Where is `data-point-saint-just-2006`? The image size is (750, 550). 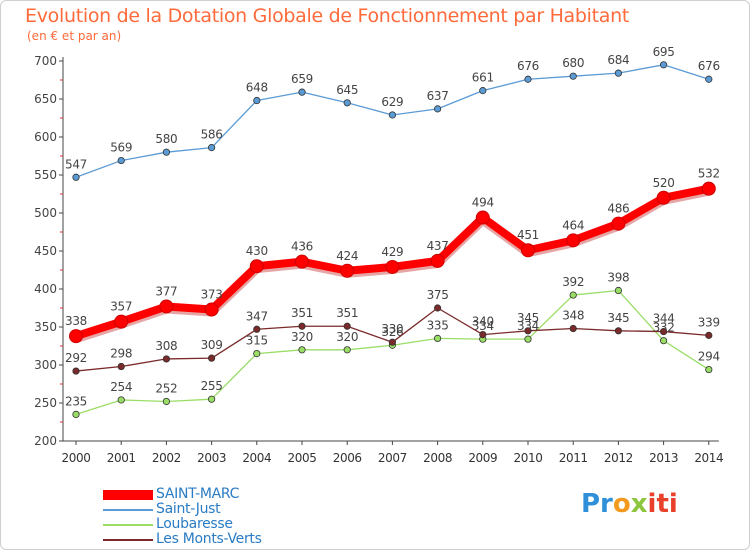
data-point-saint-just-2006 is located at coordinates (347, 103).